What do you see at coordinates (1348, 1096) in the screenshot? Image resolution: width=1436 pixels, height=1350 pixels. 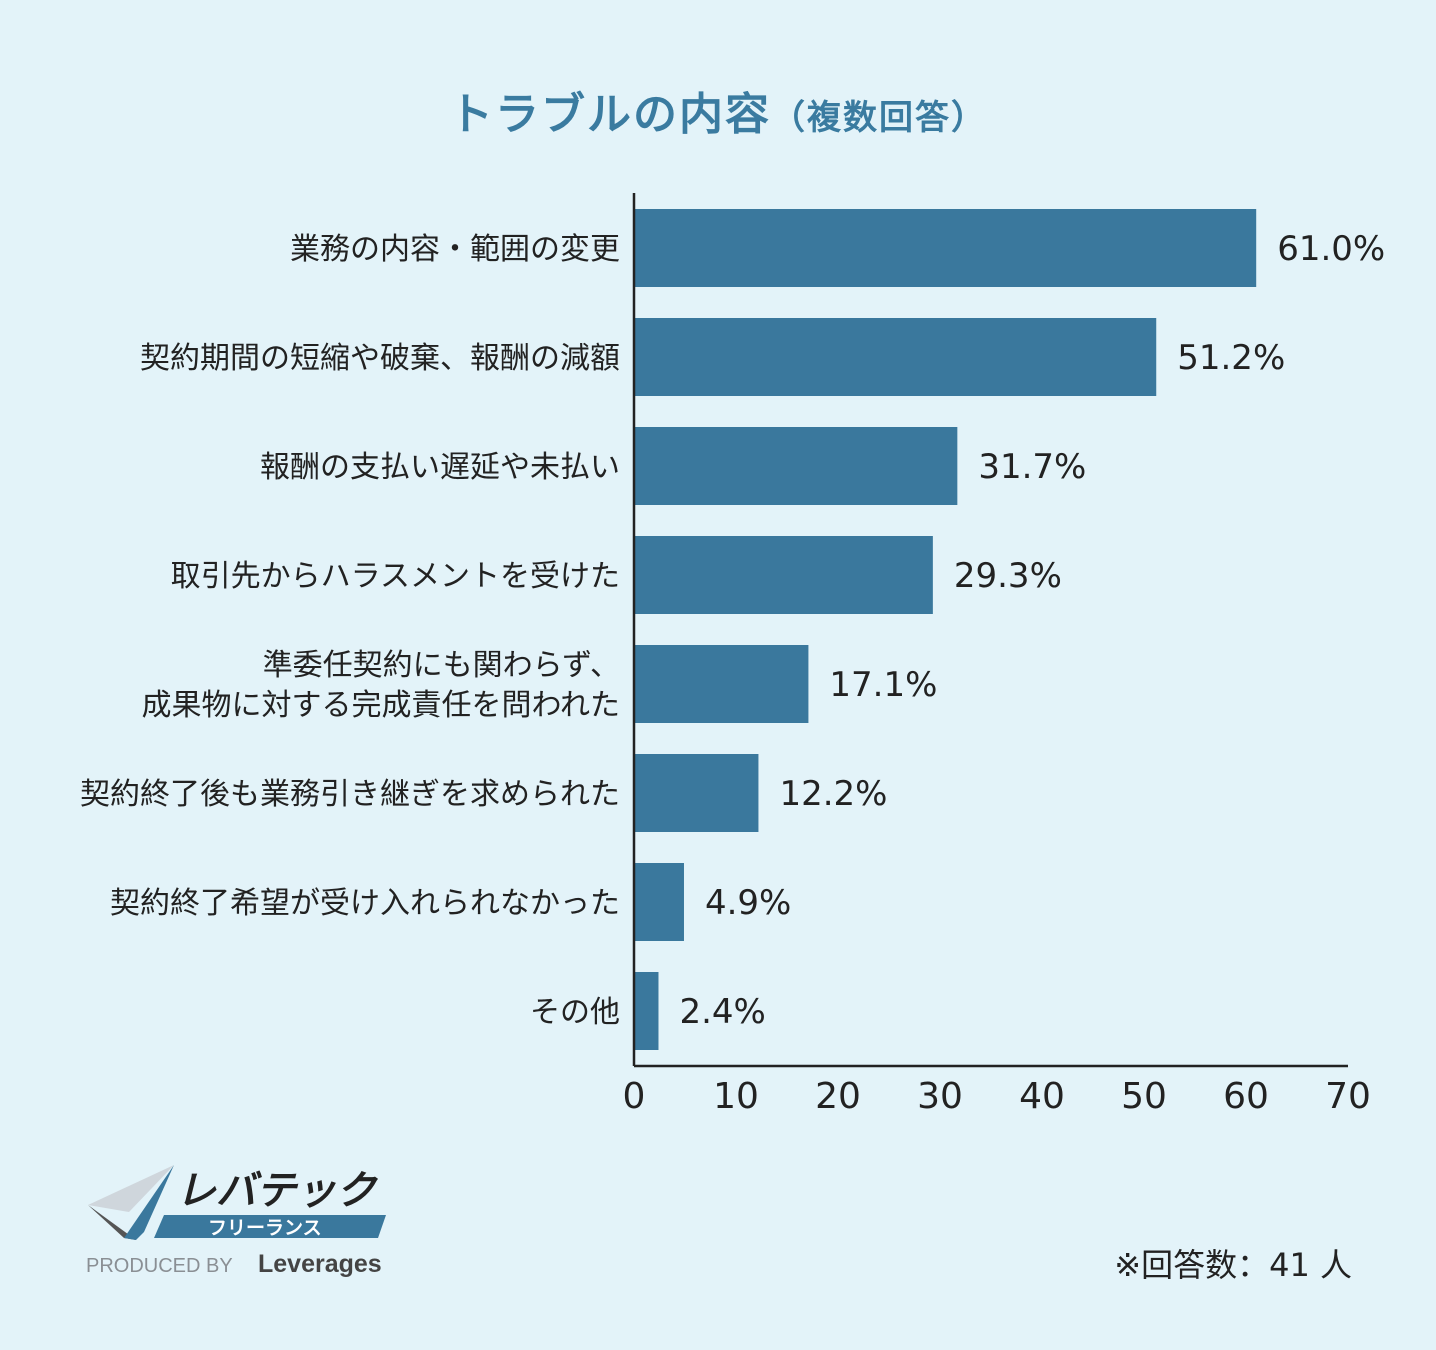 I see `x-tick-70: 70` at bounding box center [1348, 1096].